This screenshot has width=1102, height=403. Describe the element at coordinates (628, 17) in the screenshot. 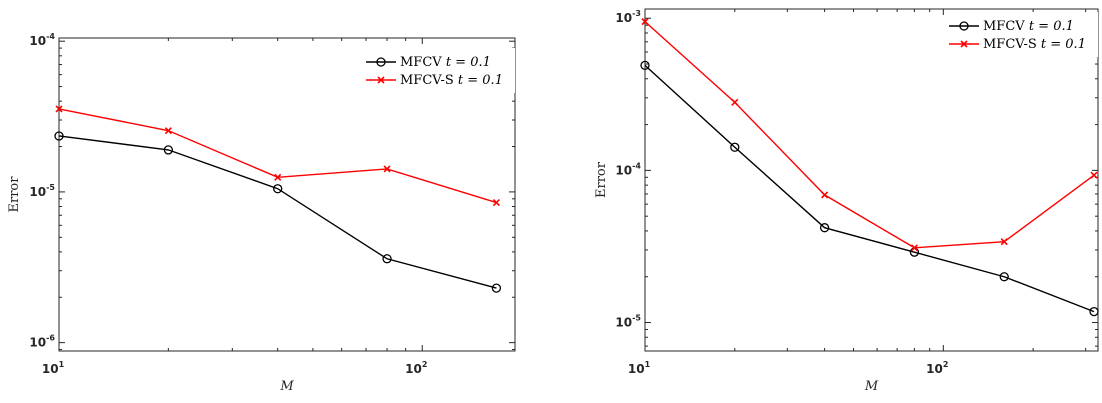

I see `y-tick-label: 10⁻³` at that location.